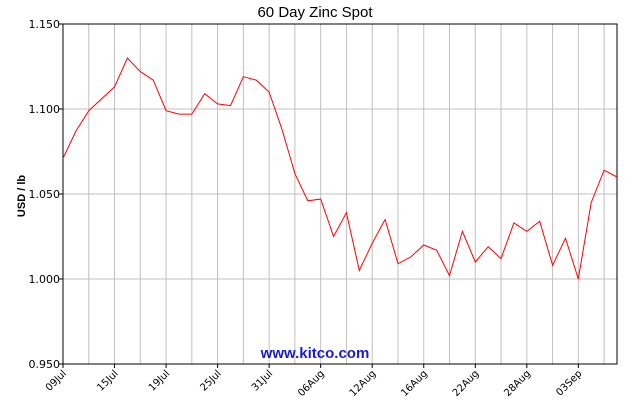 The image size is (630, 400). What do you see at coordinates (315, 353) in the screenshot?
I see `watermark-url: www.kitco.com` at bounding box center [315, 353].